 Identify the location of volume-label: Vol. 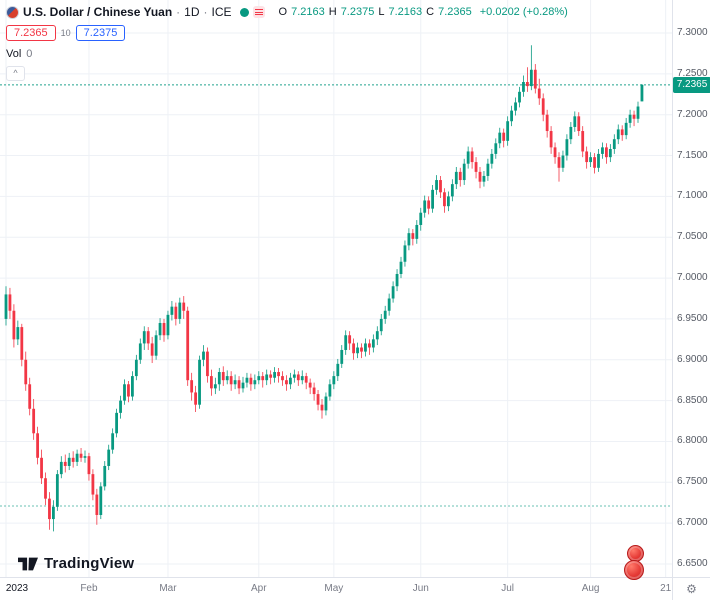
(14, 54).